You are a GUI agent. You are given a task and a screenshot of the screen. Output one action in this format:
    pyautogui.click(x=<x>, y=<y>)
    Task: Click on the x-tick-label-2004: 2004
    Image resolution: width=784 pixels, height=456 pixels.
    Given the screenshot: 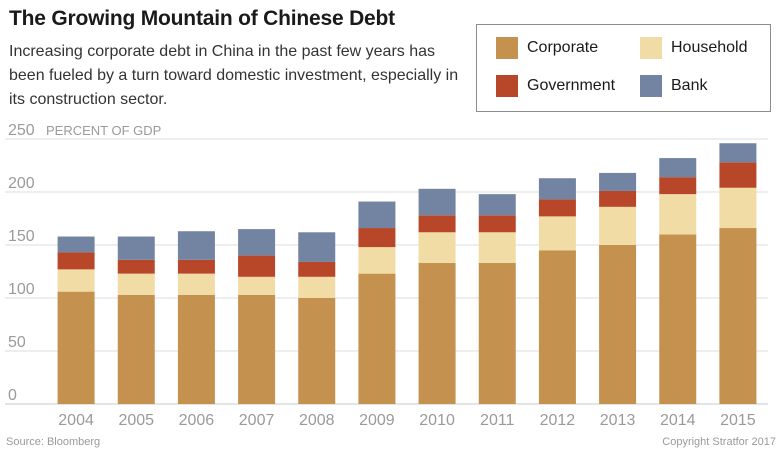 What is the action you would take?
    pyautogui.click(x=76, y=420)
    